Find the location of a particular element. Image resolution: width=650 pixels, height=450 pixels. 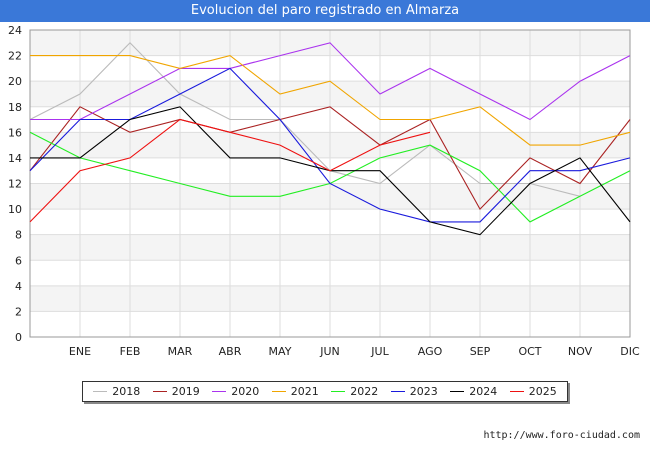

y-tick-label: 12 is located at coordinates (15, 184).